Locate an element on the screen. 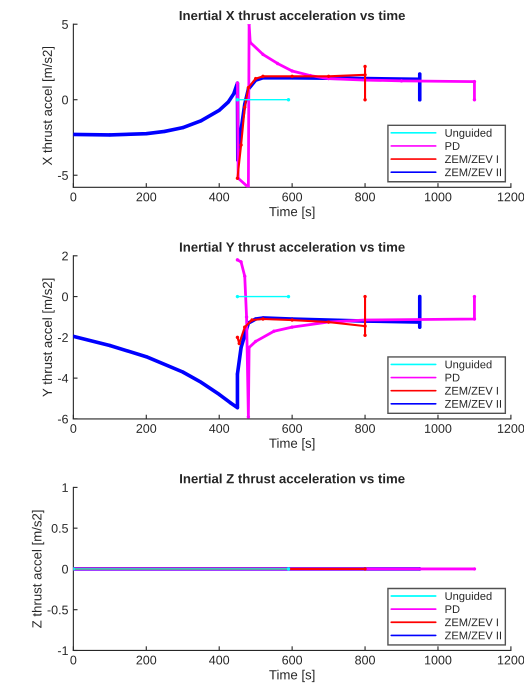 This screenshot has height=692, width=524. y-tick-label: 1 is located at coordinates (65, 487).